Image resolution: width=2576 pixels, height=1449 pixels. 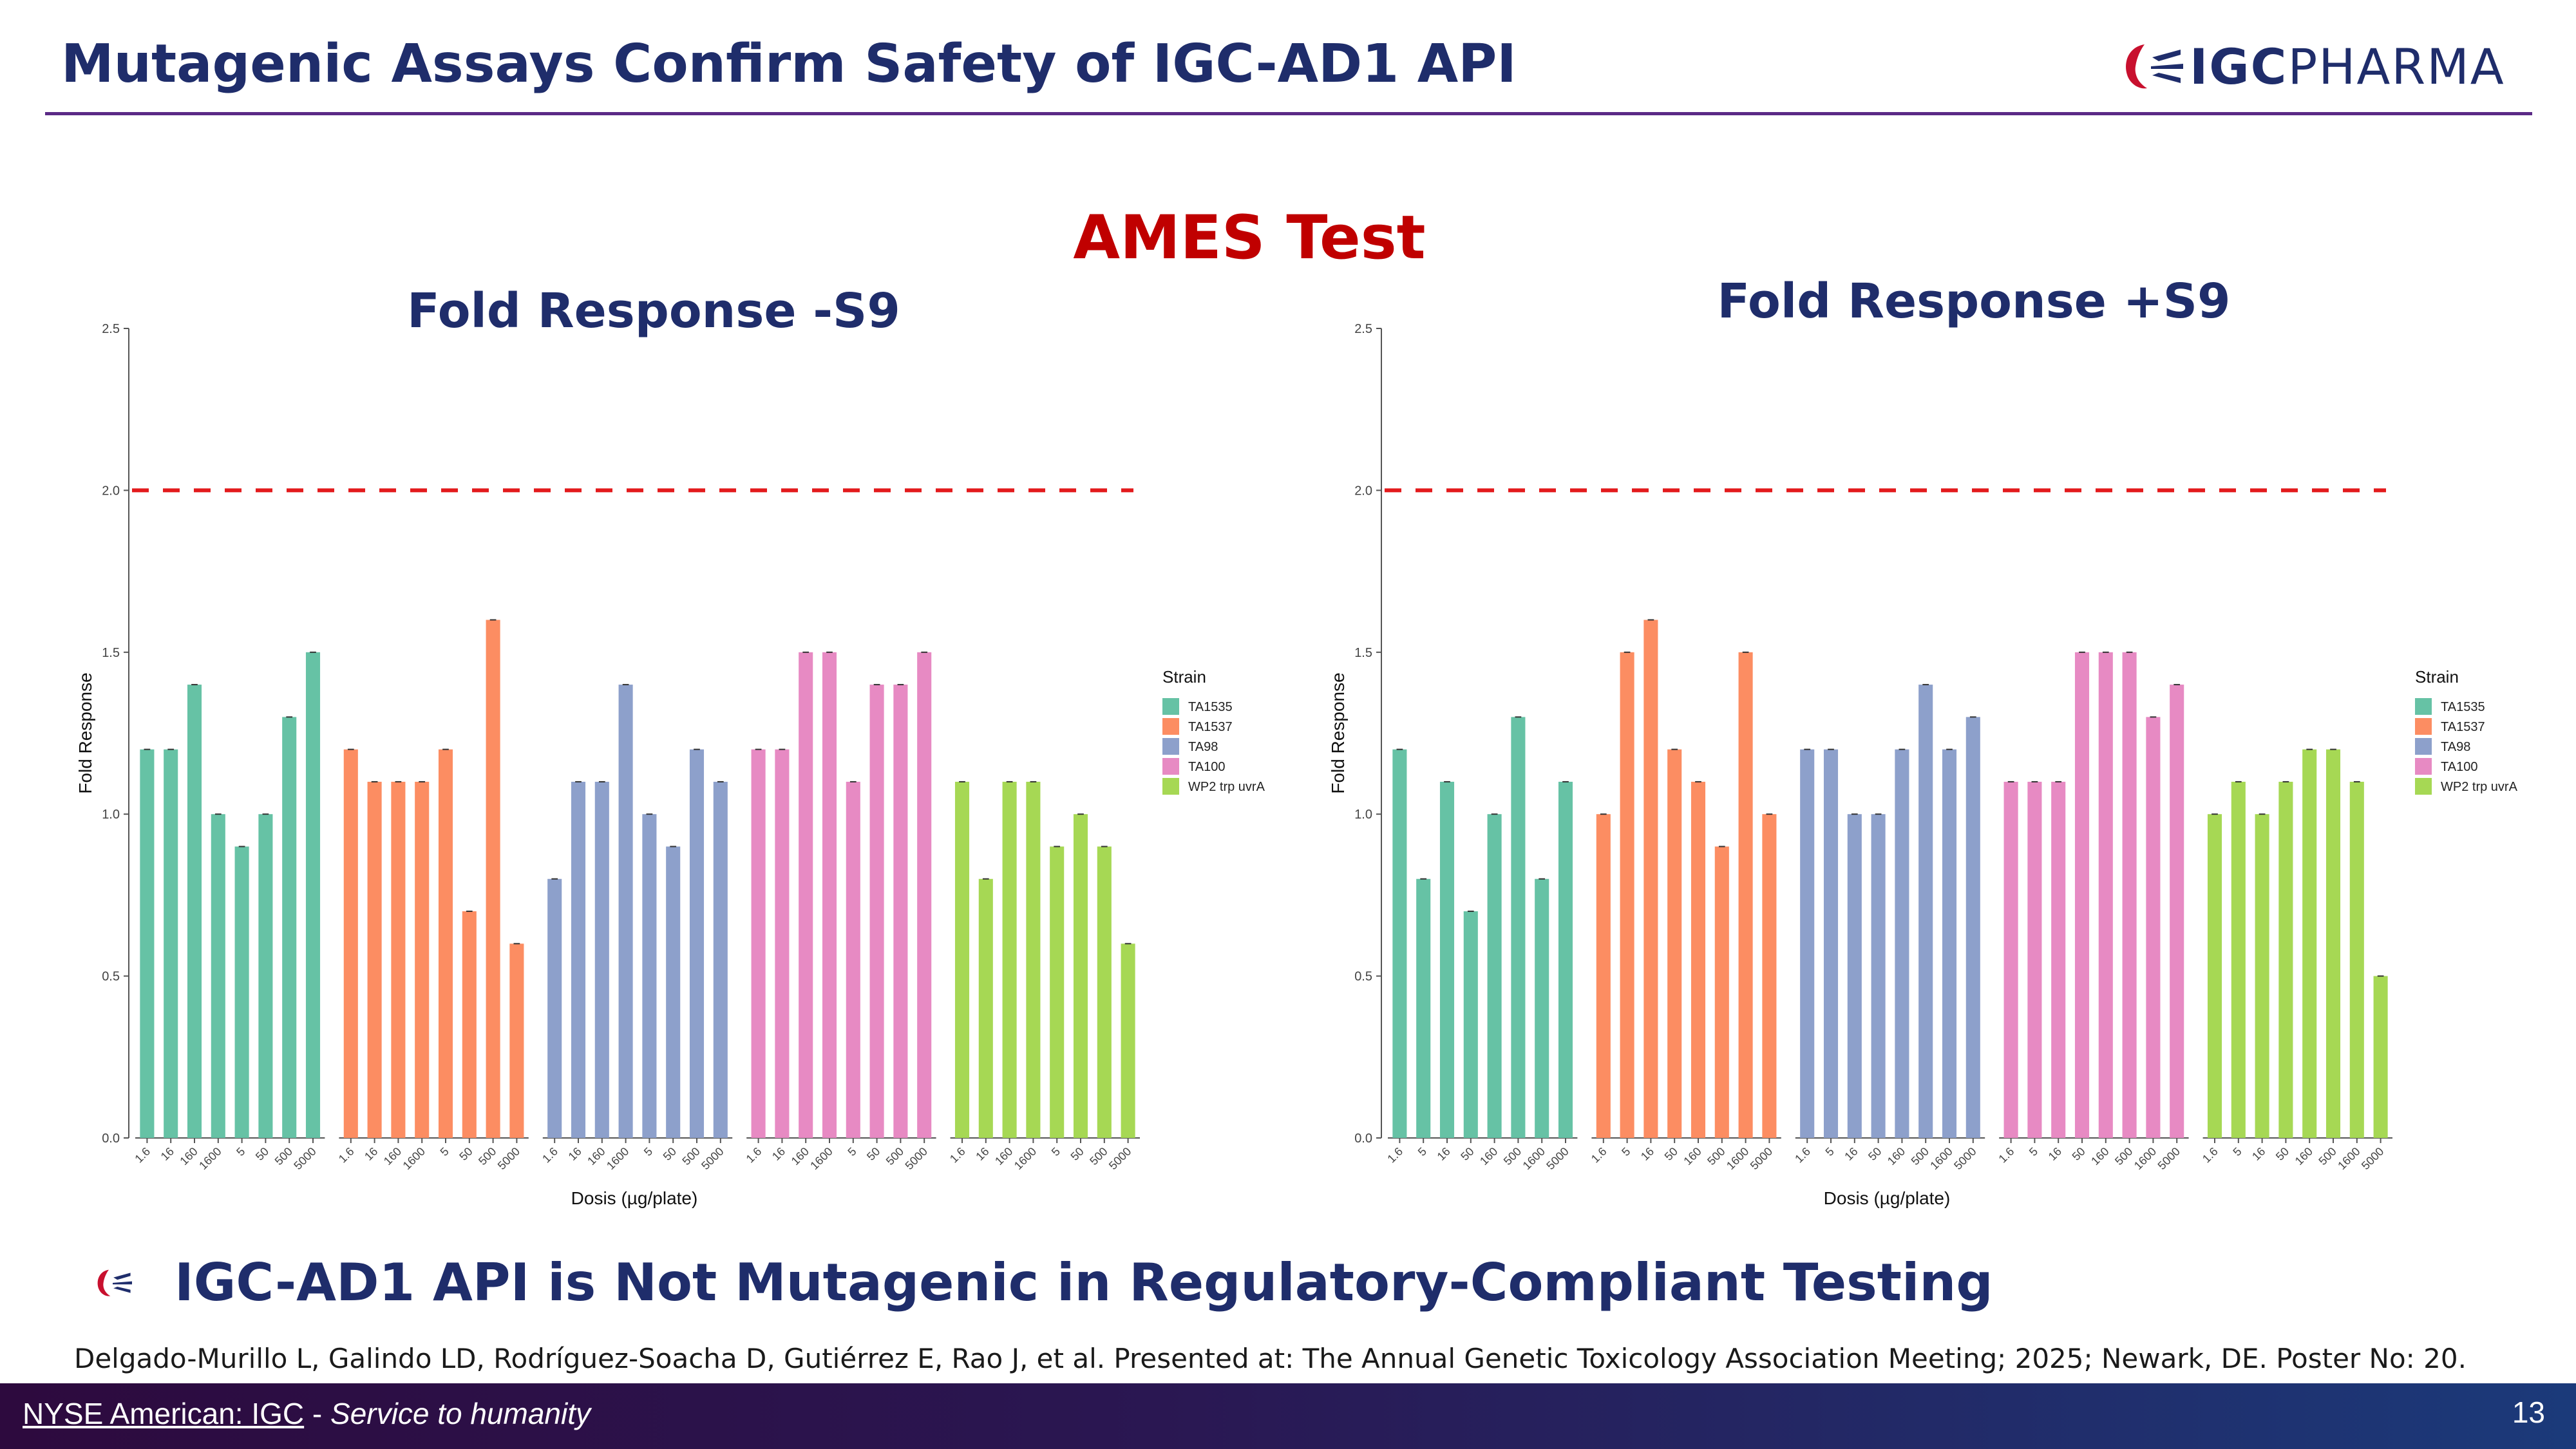 What do you see at coordinates (307, 1413) in the screenshot?
I see `footer-tagline: NYSE American: IGC - Service to humanity` at bounding box center [307, 1413].